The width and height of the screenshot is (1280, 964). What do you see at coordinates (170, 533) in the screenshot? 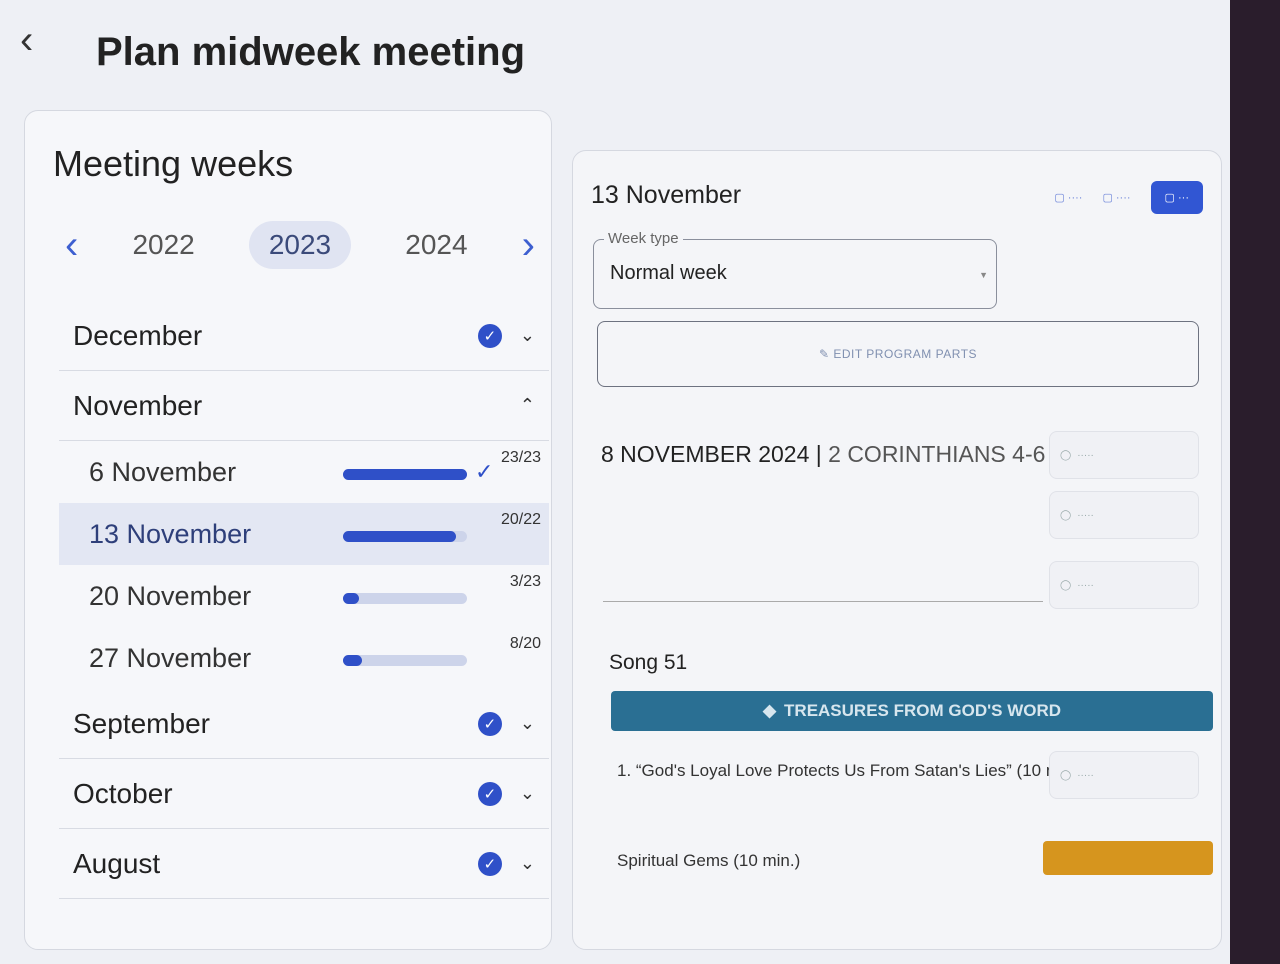
I see `week-label: 13 November` at bounding box center [170, 533].